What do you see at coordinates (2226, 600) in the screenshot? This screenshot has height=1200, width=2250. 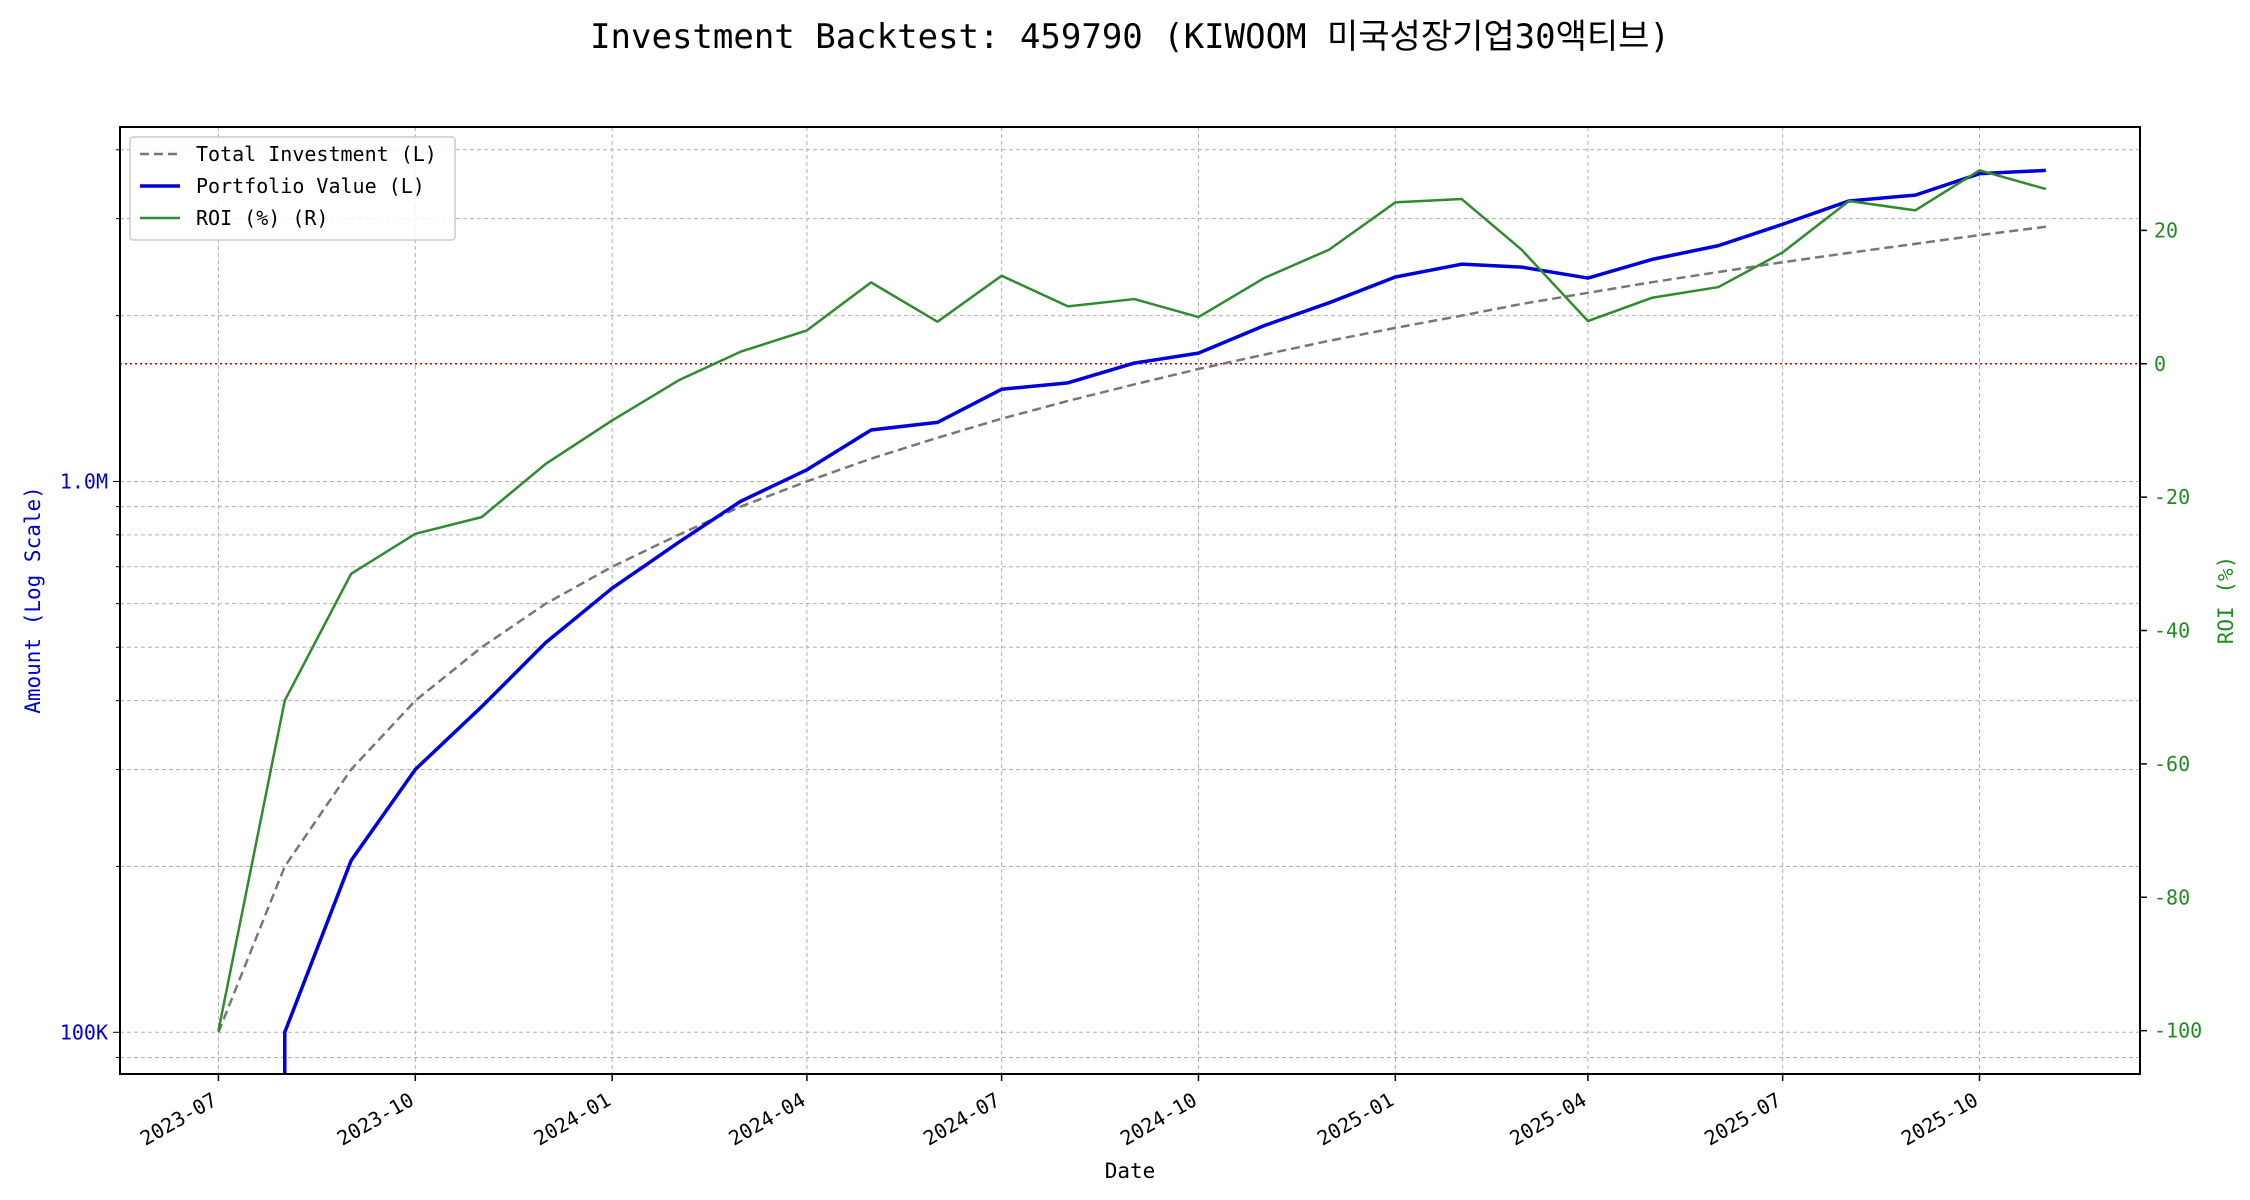 I see `y-right-axis-label: ROI (%)` at bounding box center [2226, 600].